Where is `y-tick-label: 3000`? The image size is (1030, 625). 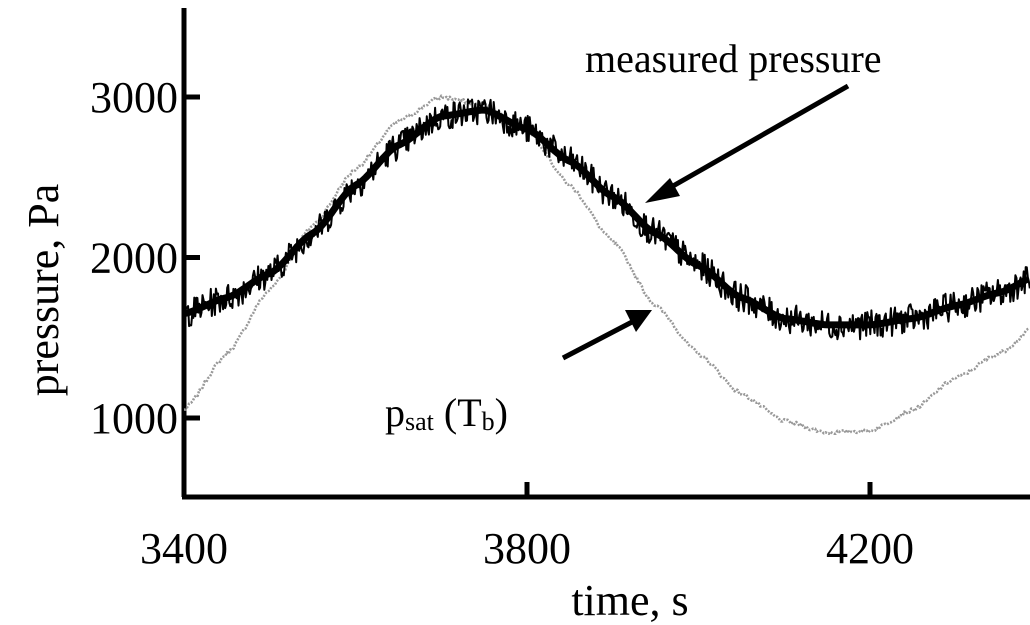
y-tick-label: 3000 is located at coordinates (134, 97).